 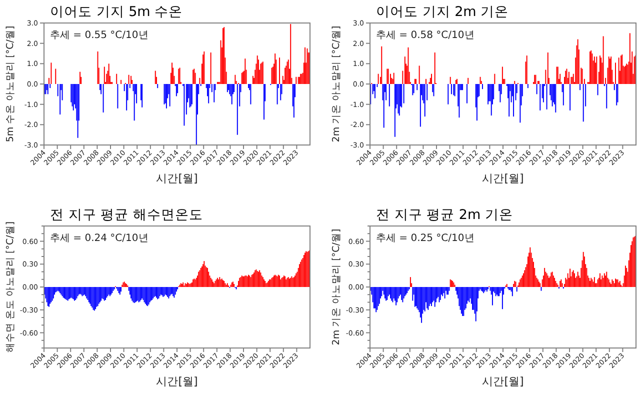 What do you see at coordinates (10, 287) in the screenshot?
I see `y-axis-title: 해수면 온도 아노말리 [°C/월]` at bounding box center [10, 287].